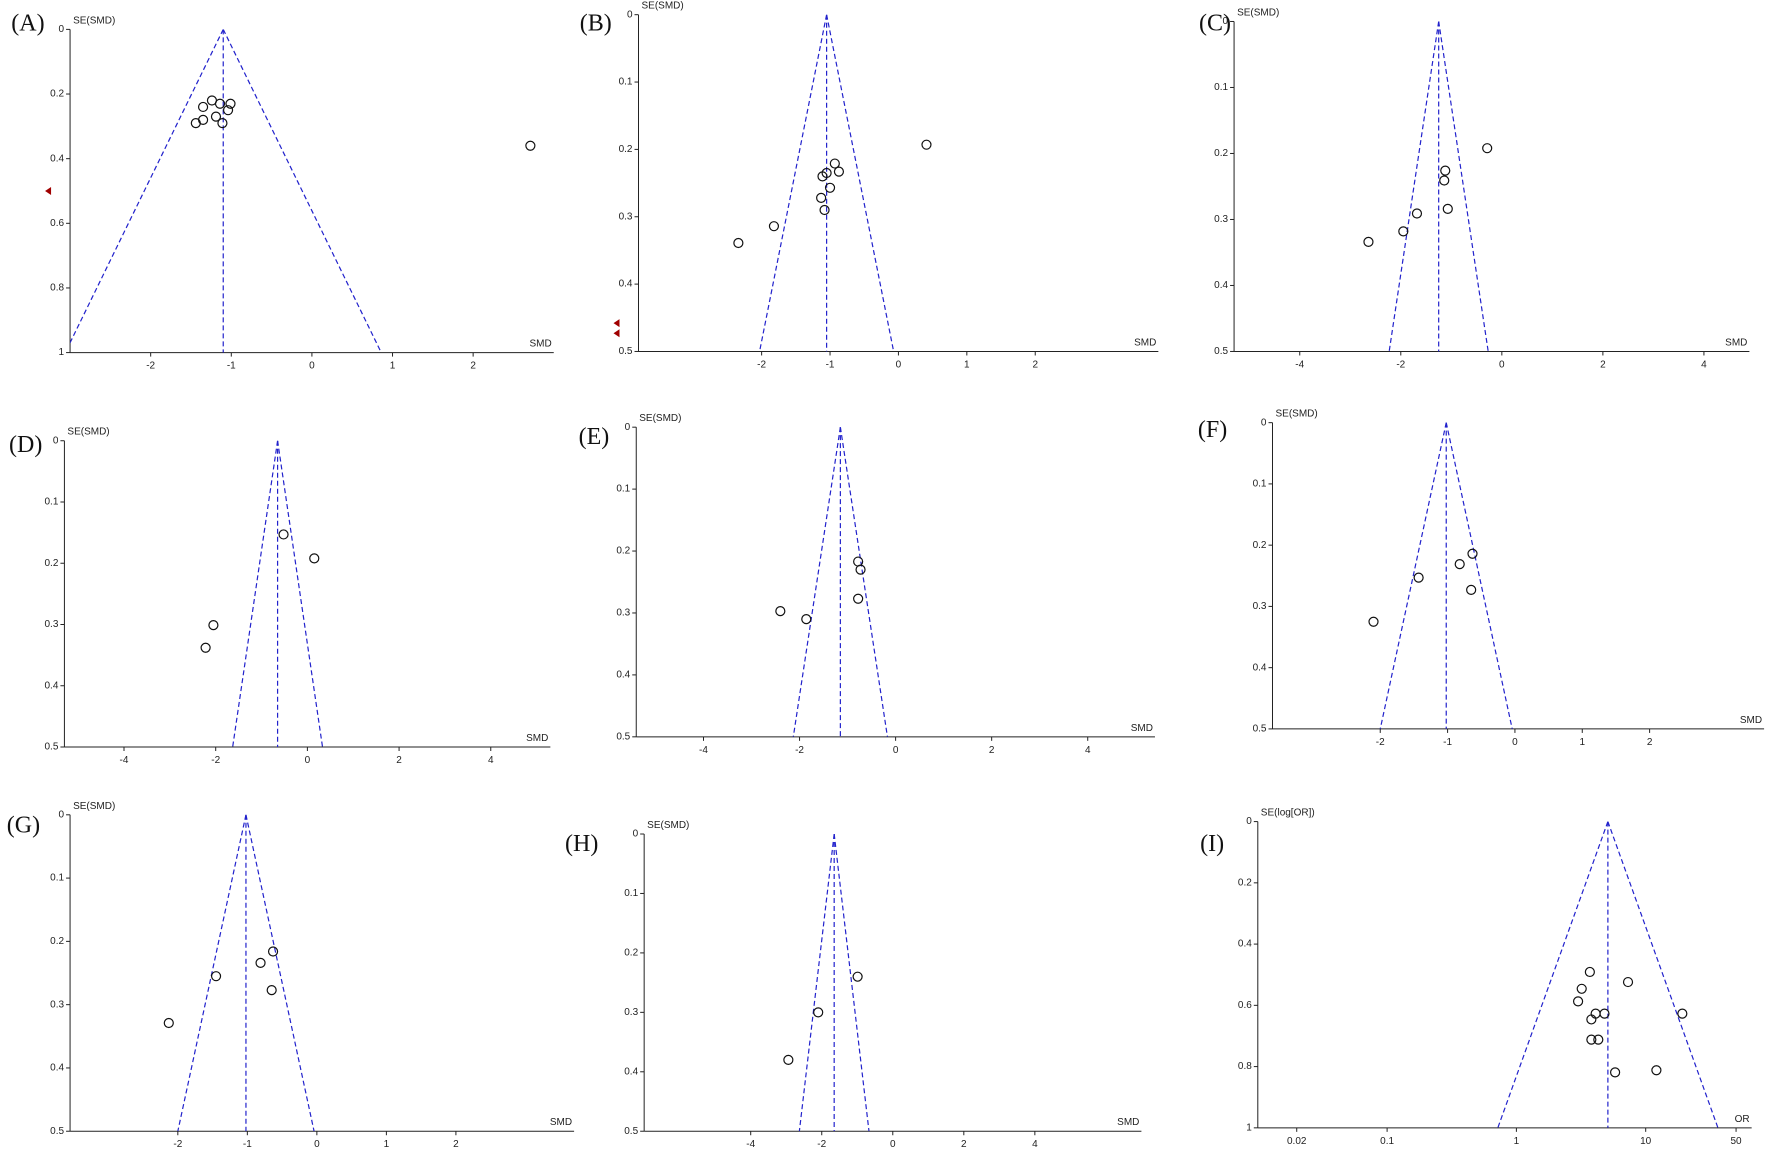  Describe the element at coordinates (616, 333) in the screenshot. I see `trimmed-study` at that location.